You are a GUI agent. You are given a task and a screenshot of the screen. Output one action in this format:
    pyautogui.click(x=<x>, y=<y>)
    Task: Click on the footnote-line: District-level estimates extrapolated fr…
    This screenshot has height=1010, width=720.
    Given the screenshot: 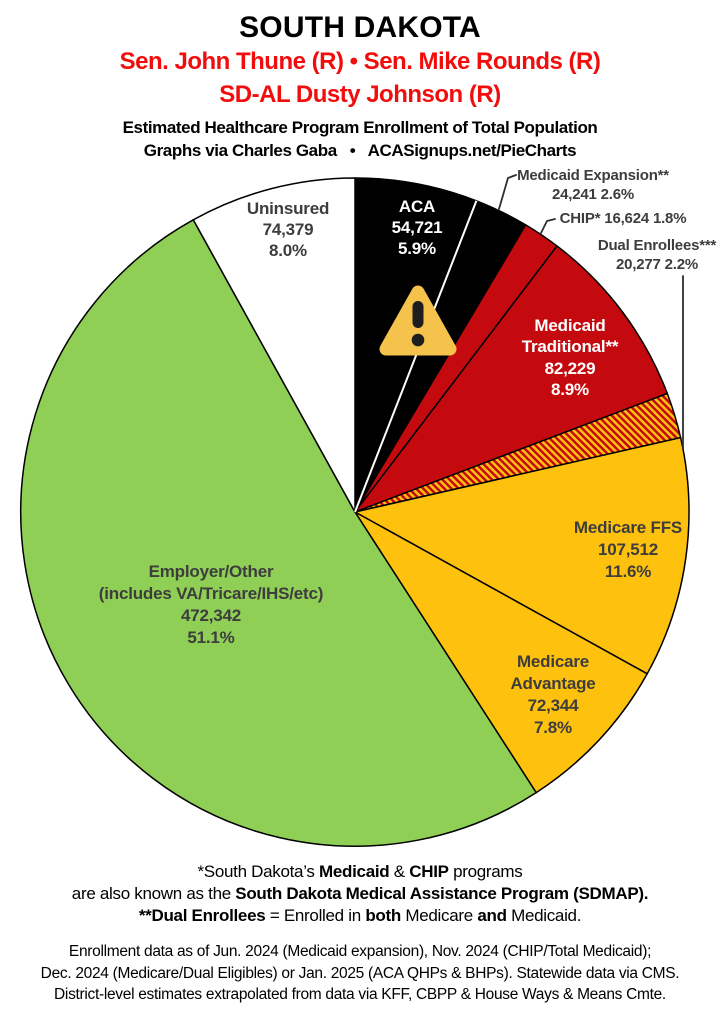 What is the action you would take?
    pyautogui.click(x=360, y=994)
    